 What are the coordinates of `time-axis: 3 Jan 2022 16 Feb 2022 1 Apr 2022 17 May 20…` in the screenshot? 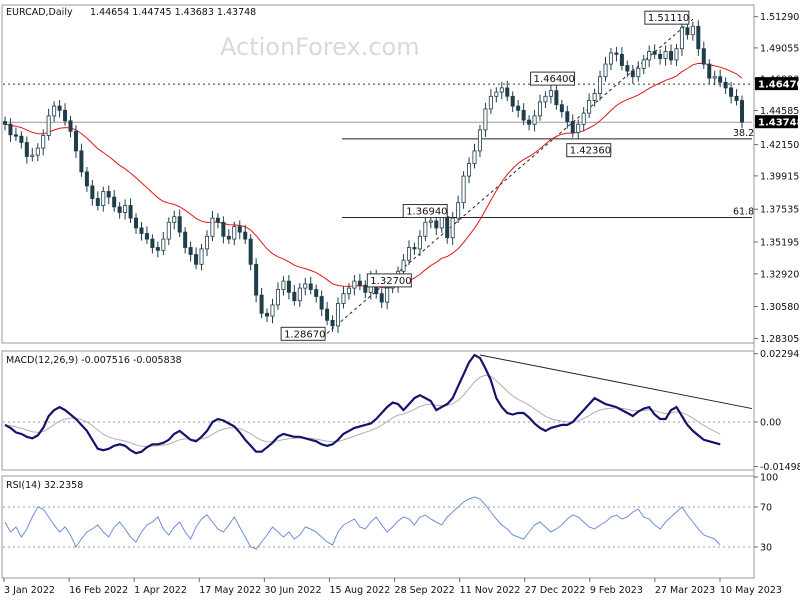 It's located at (392, 586).